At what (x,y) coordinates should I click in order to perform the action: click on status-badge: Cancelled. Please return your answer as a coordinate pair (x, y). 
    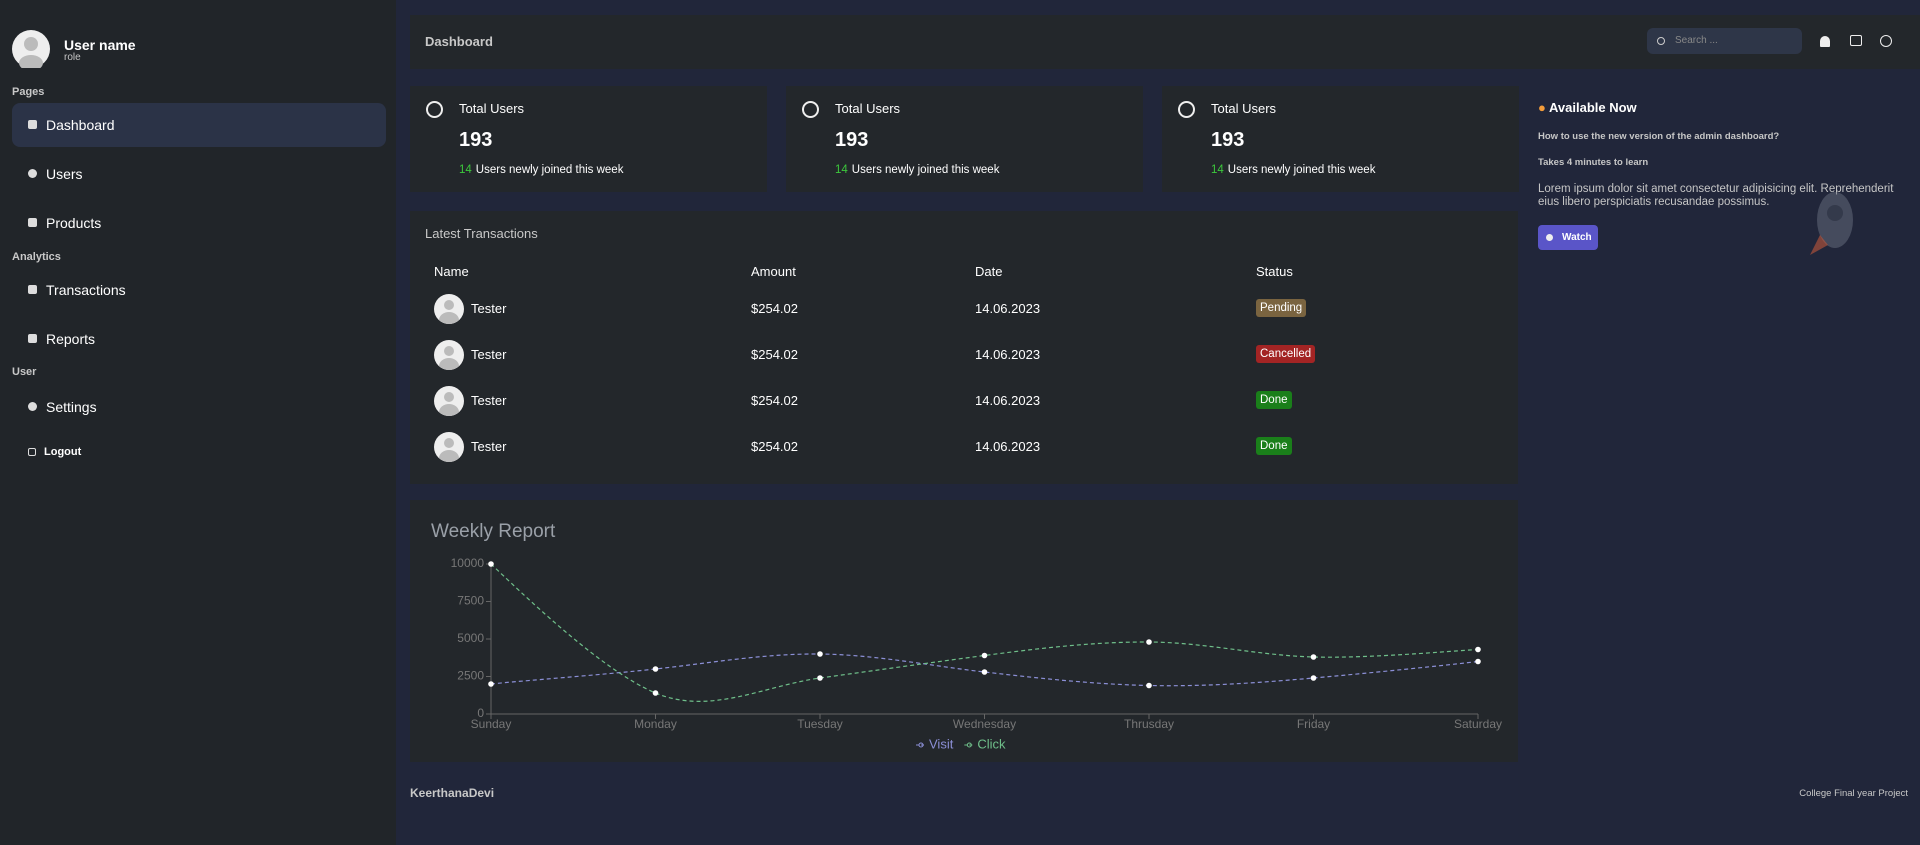
    Looking at the image, I should click on (1286, 354).